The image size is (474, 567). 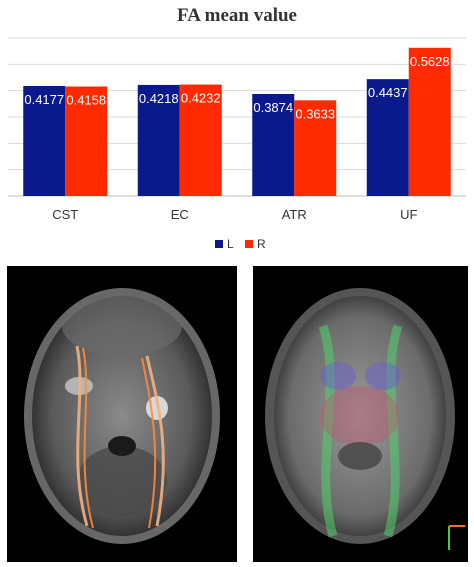 I want to click on legend-label-L: L, so click(x=230, y=244).